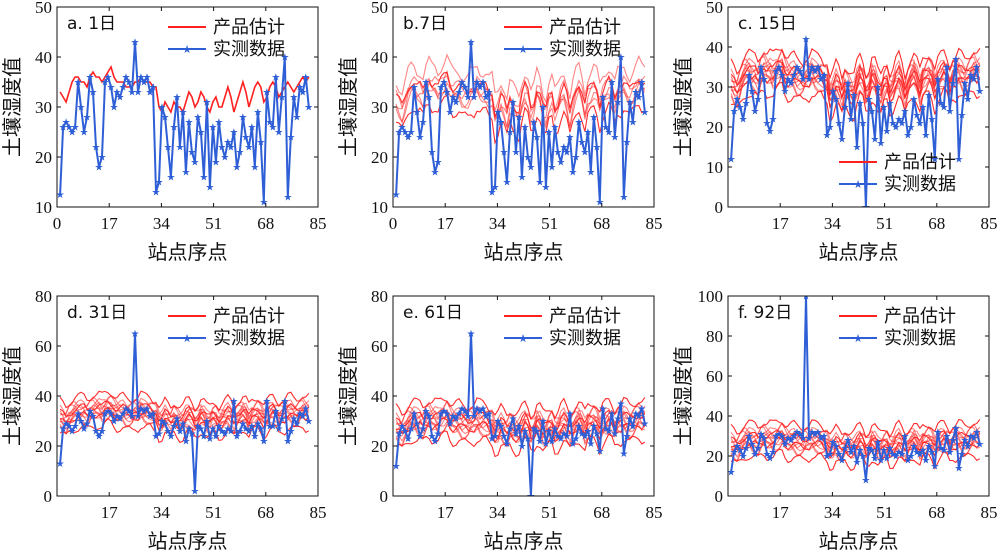 This screenshot has height=550, width=1000. What do you see at coordinates (549, 512) in the screenshot?
I see `x-tick-label: 51` at bounding box center [549, 512].